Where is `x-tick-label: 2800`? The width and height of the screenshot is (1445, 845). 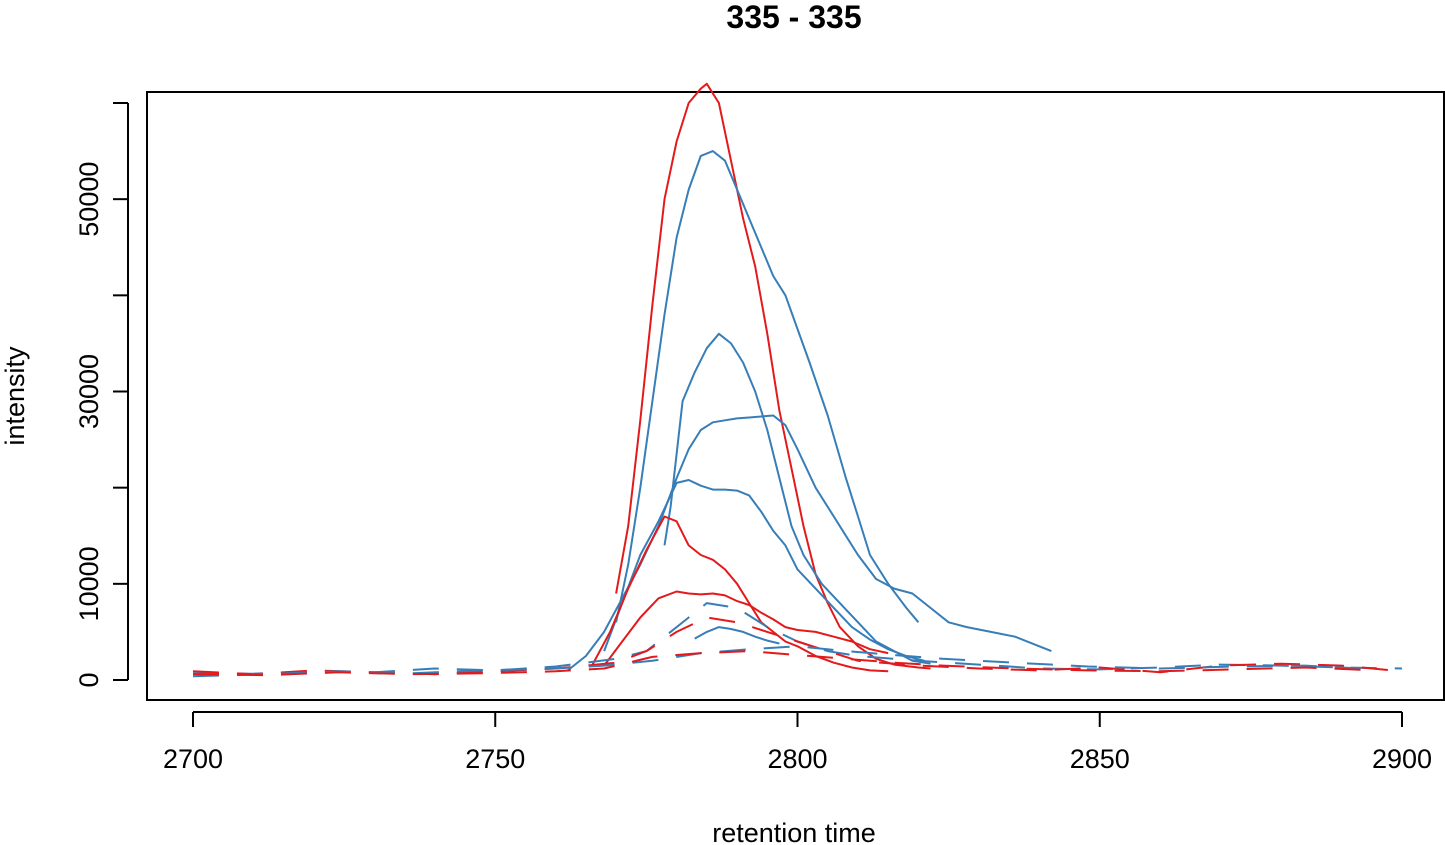 x-tick-label: 2800 is located at coordinates (797, 759).